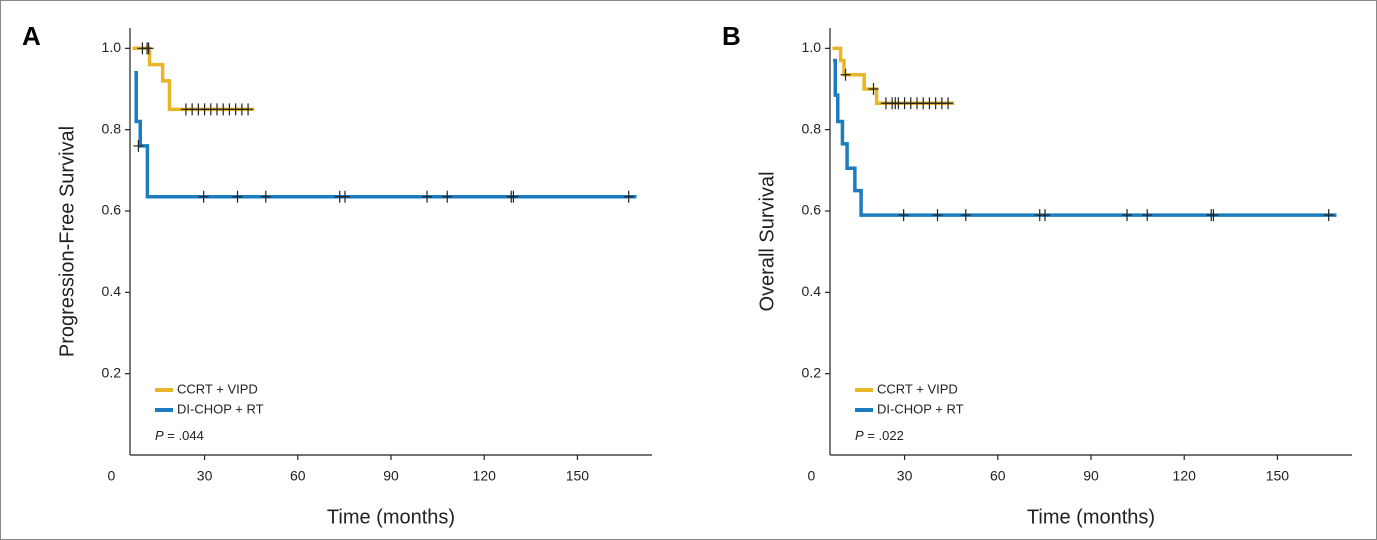  I want to click on p-value: P = .044, so click(179, 435).